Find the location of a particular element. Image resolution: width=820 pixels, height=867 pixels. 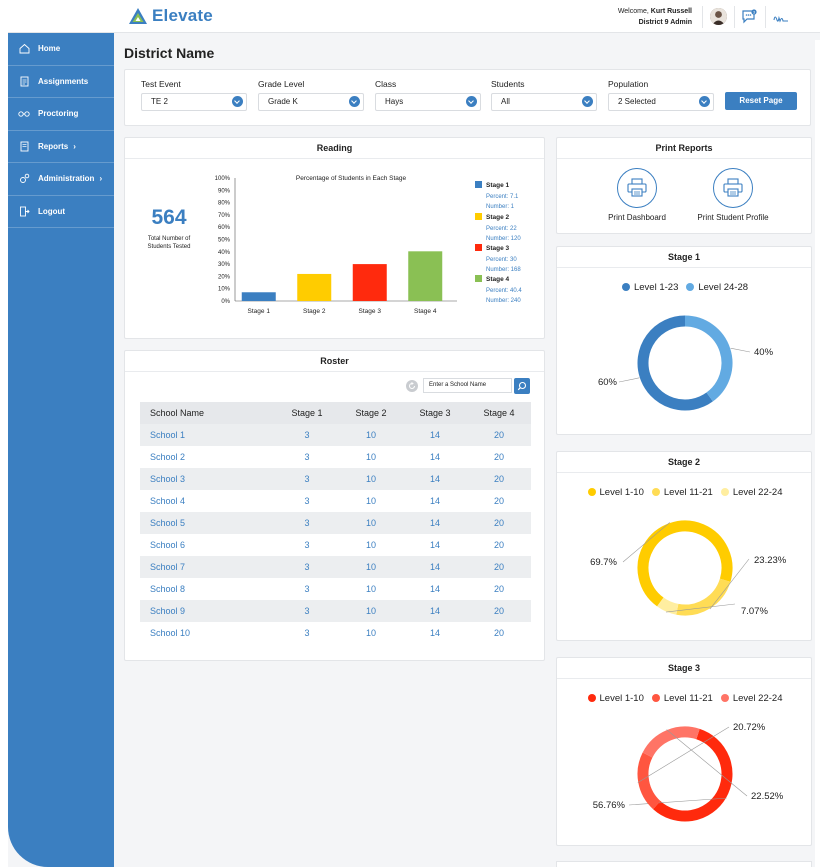

table-row: School 4 3 10 14 20 is located at coordinates (335, 501).